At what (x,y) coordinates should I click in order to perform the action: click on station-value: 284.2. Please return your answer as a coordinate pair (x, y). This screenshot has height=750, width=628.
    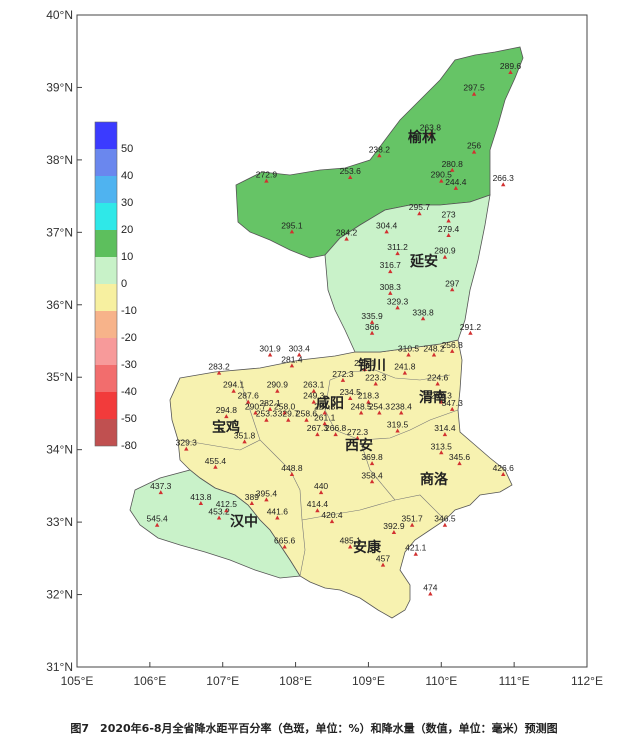
    Looking at the image, I should click on (347, 233).